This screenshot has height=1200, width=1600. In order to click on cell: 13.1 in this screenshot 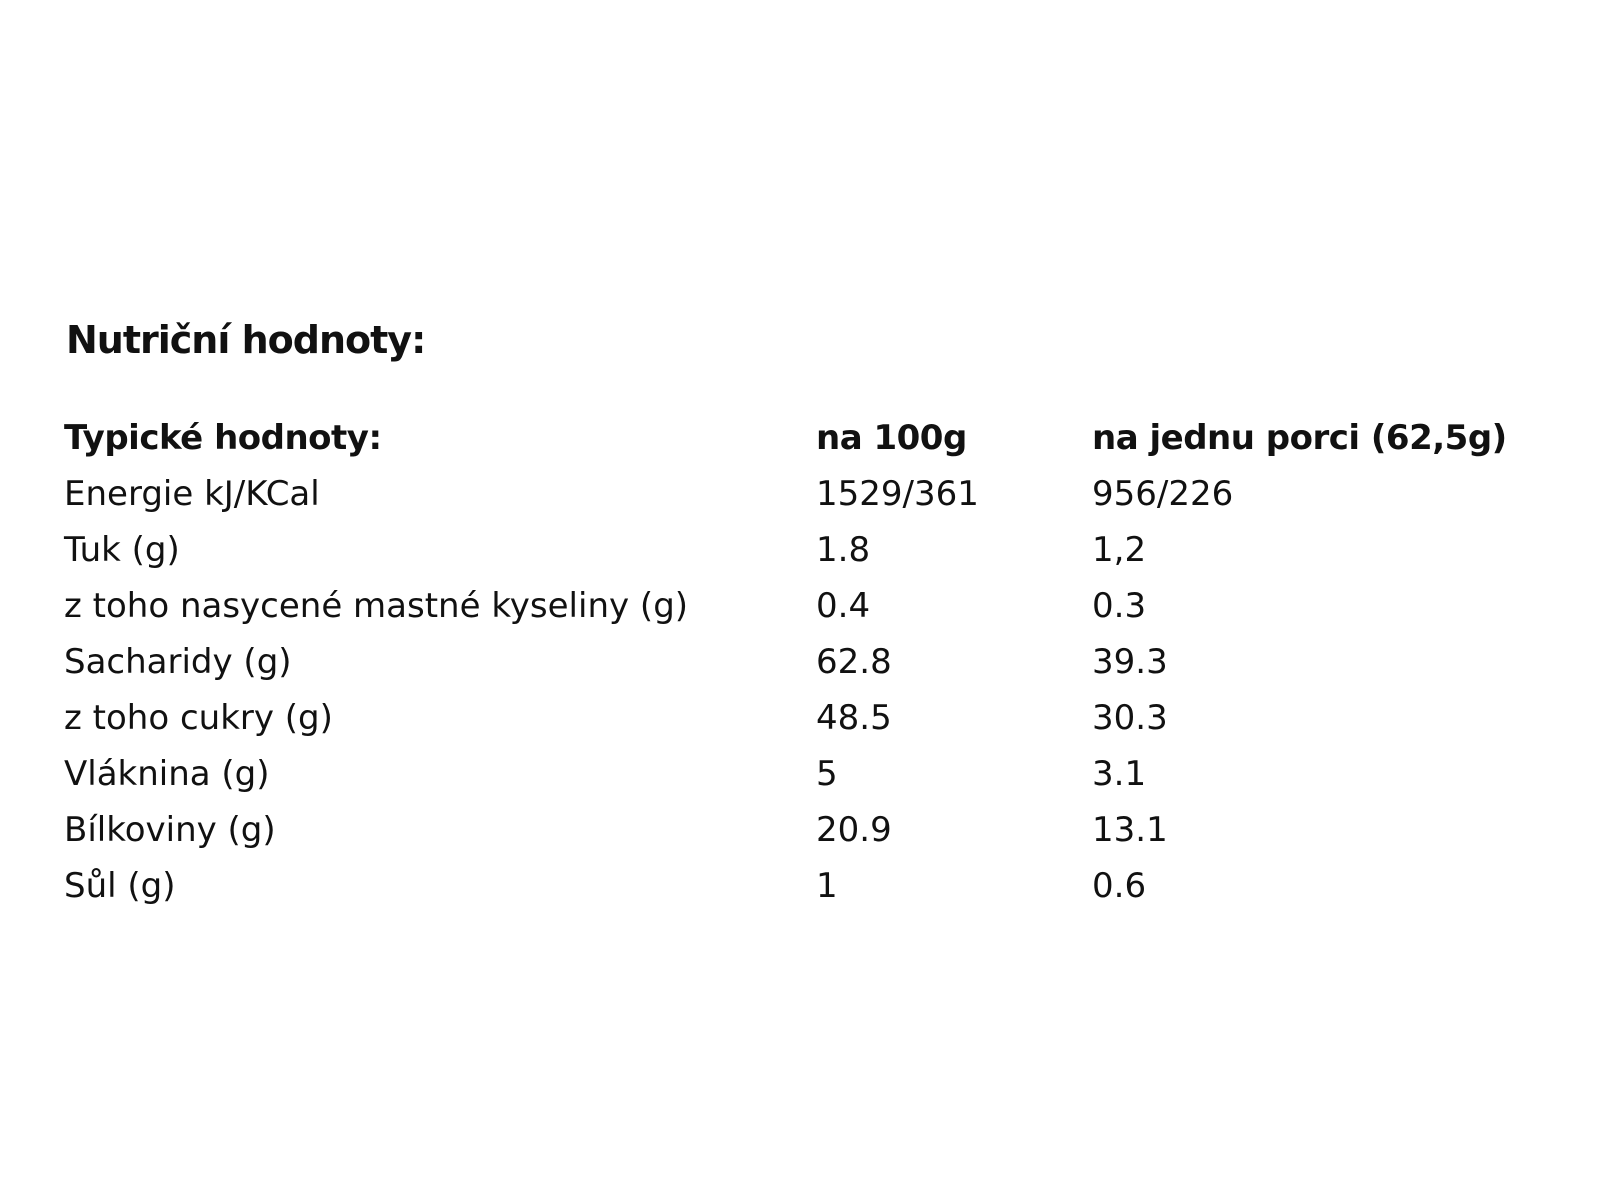, I will do `click(1130, 830)`.